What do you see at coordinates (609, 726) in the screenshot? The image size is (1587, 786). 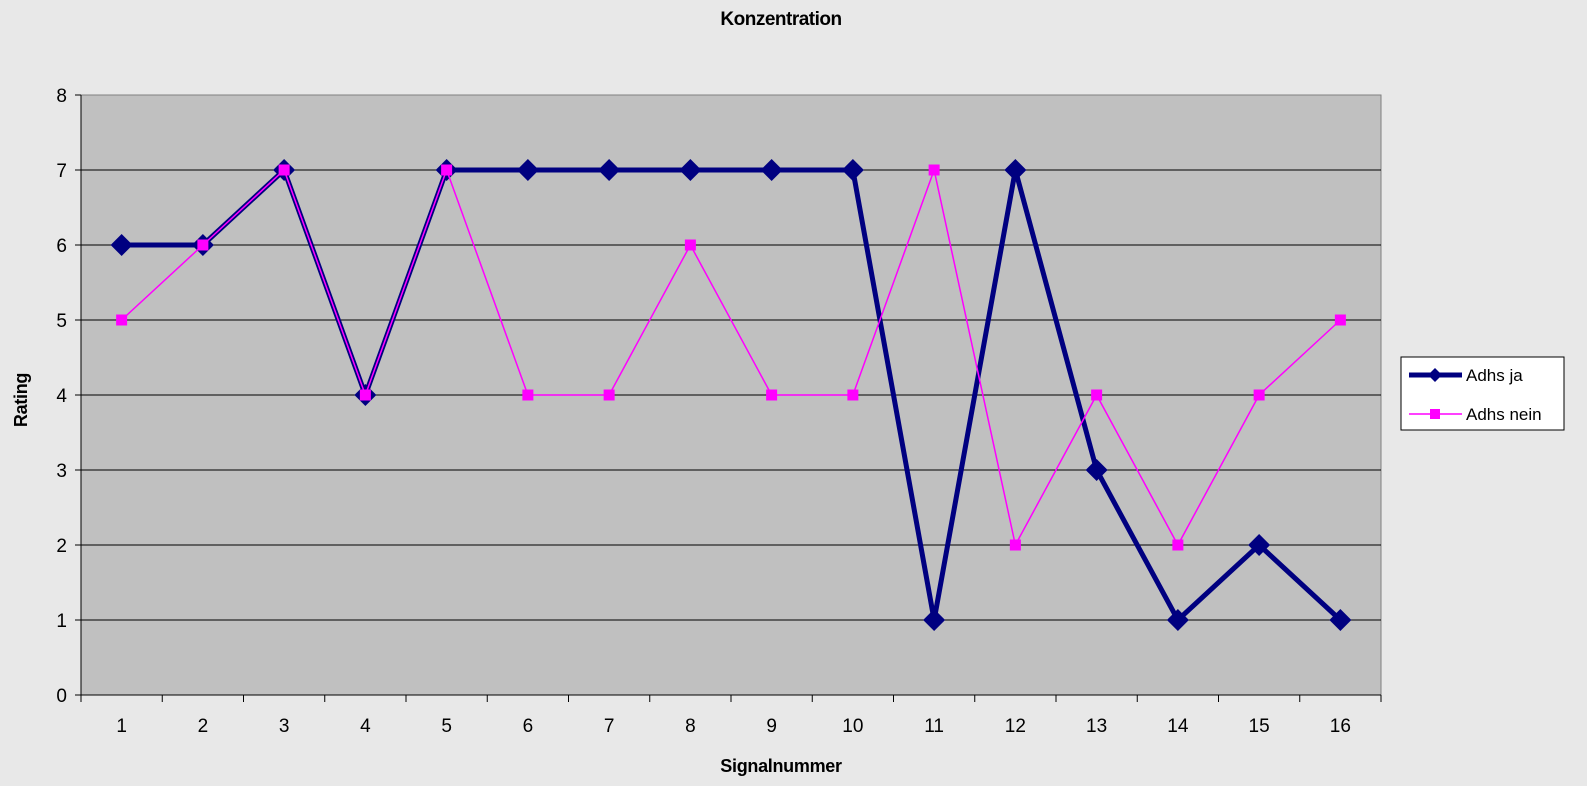 I see `x-tick-label: 7` at bounding box center [609, 726].